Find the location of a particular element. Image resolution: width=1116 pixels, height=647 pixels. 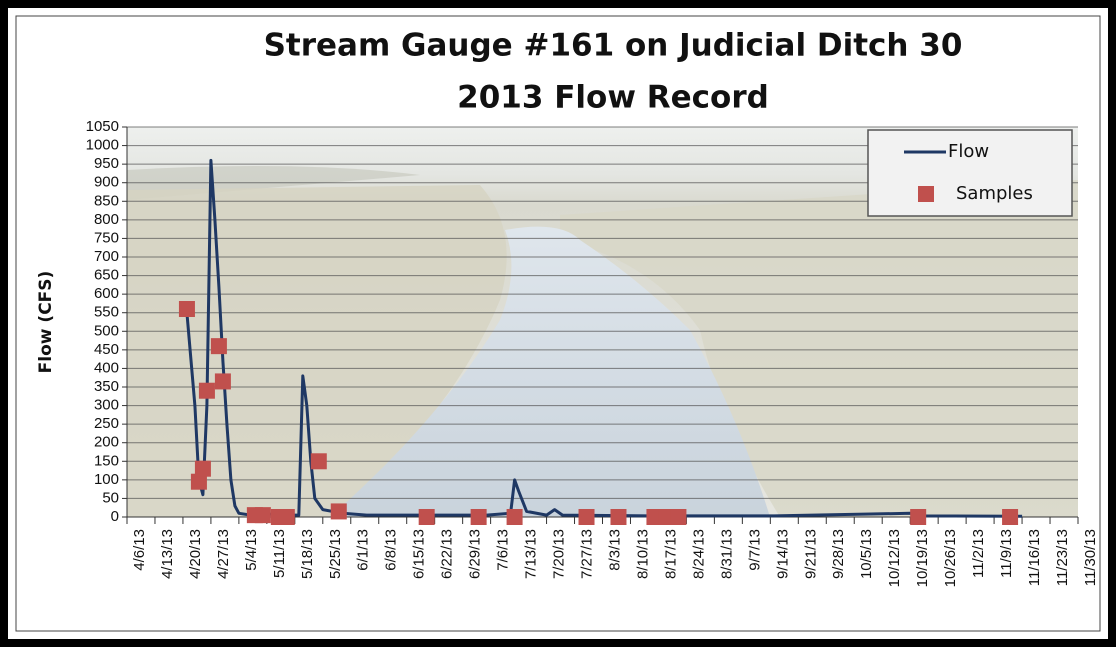

chart-title: Stream Gauge #161 on Judicial Ditch 30 is located at coordinates (613, 46).